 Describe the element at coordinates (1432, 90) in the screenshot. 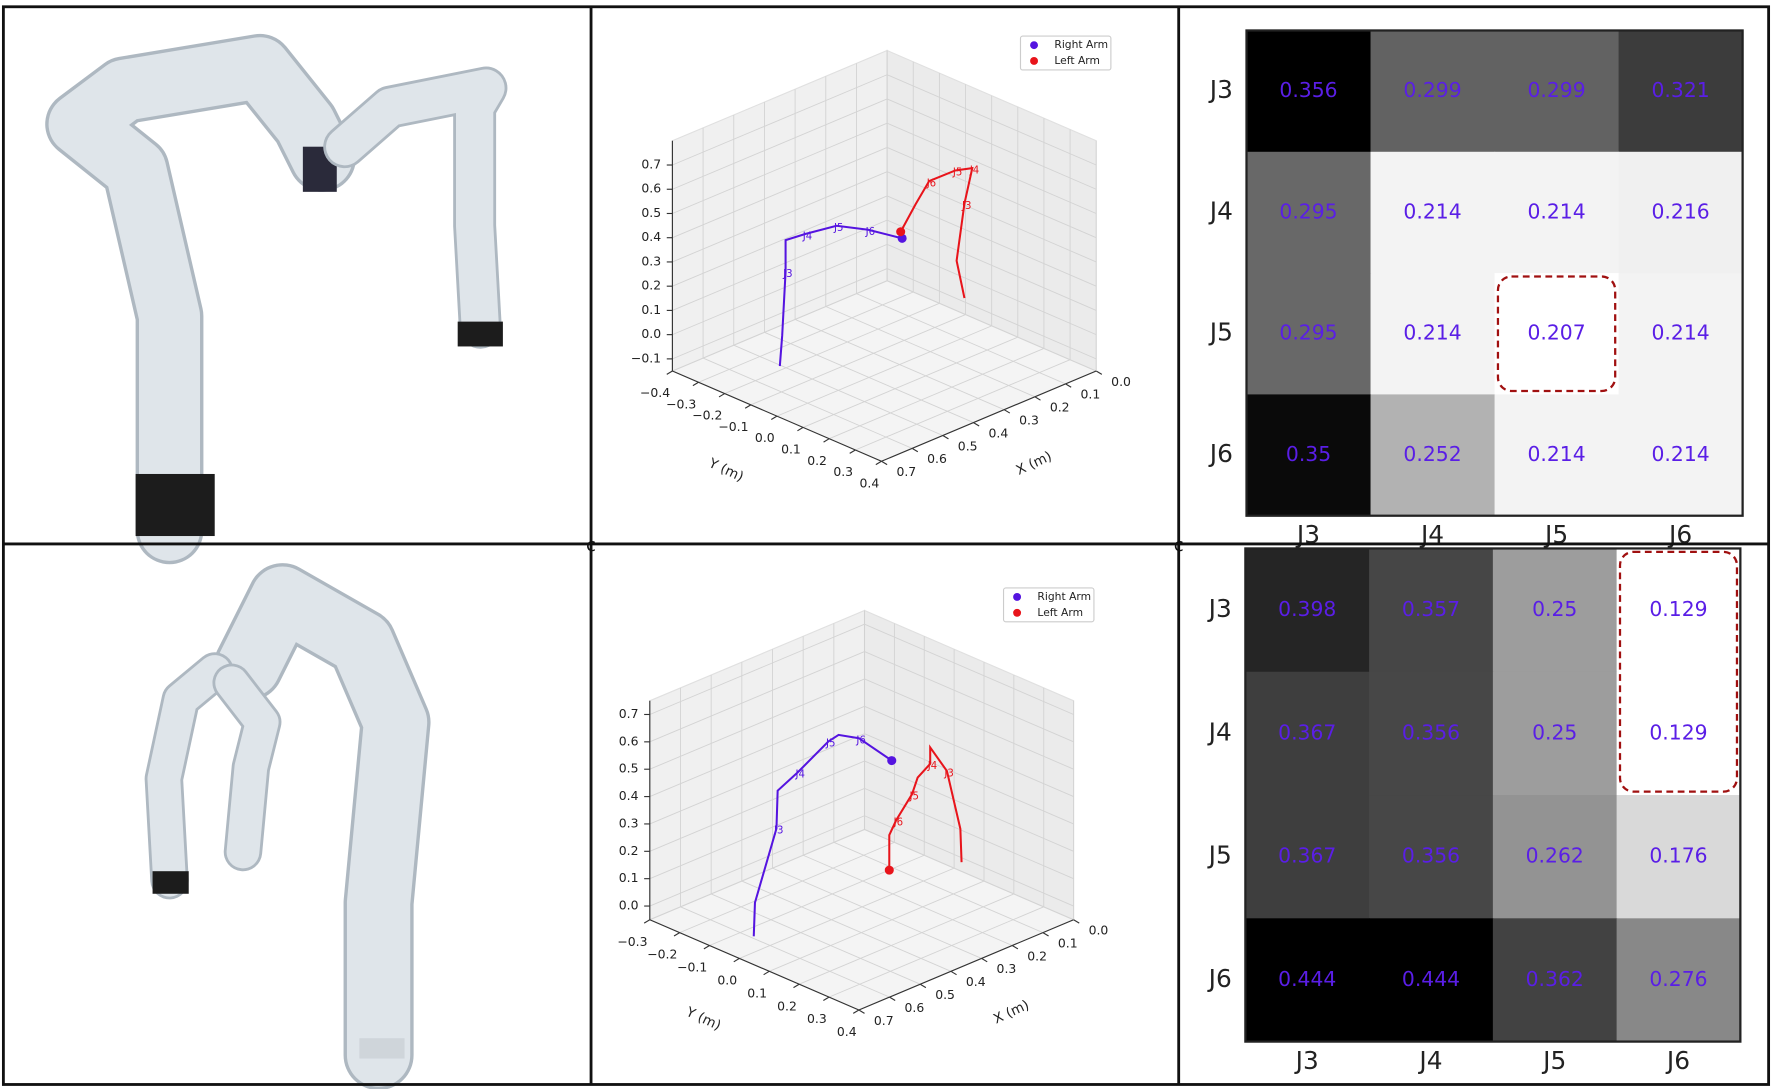

I see `cell-value: 0.299` at that location.